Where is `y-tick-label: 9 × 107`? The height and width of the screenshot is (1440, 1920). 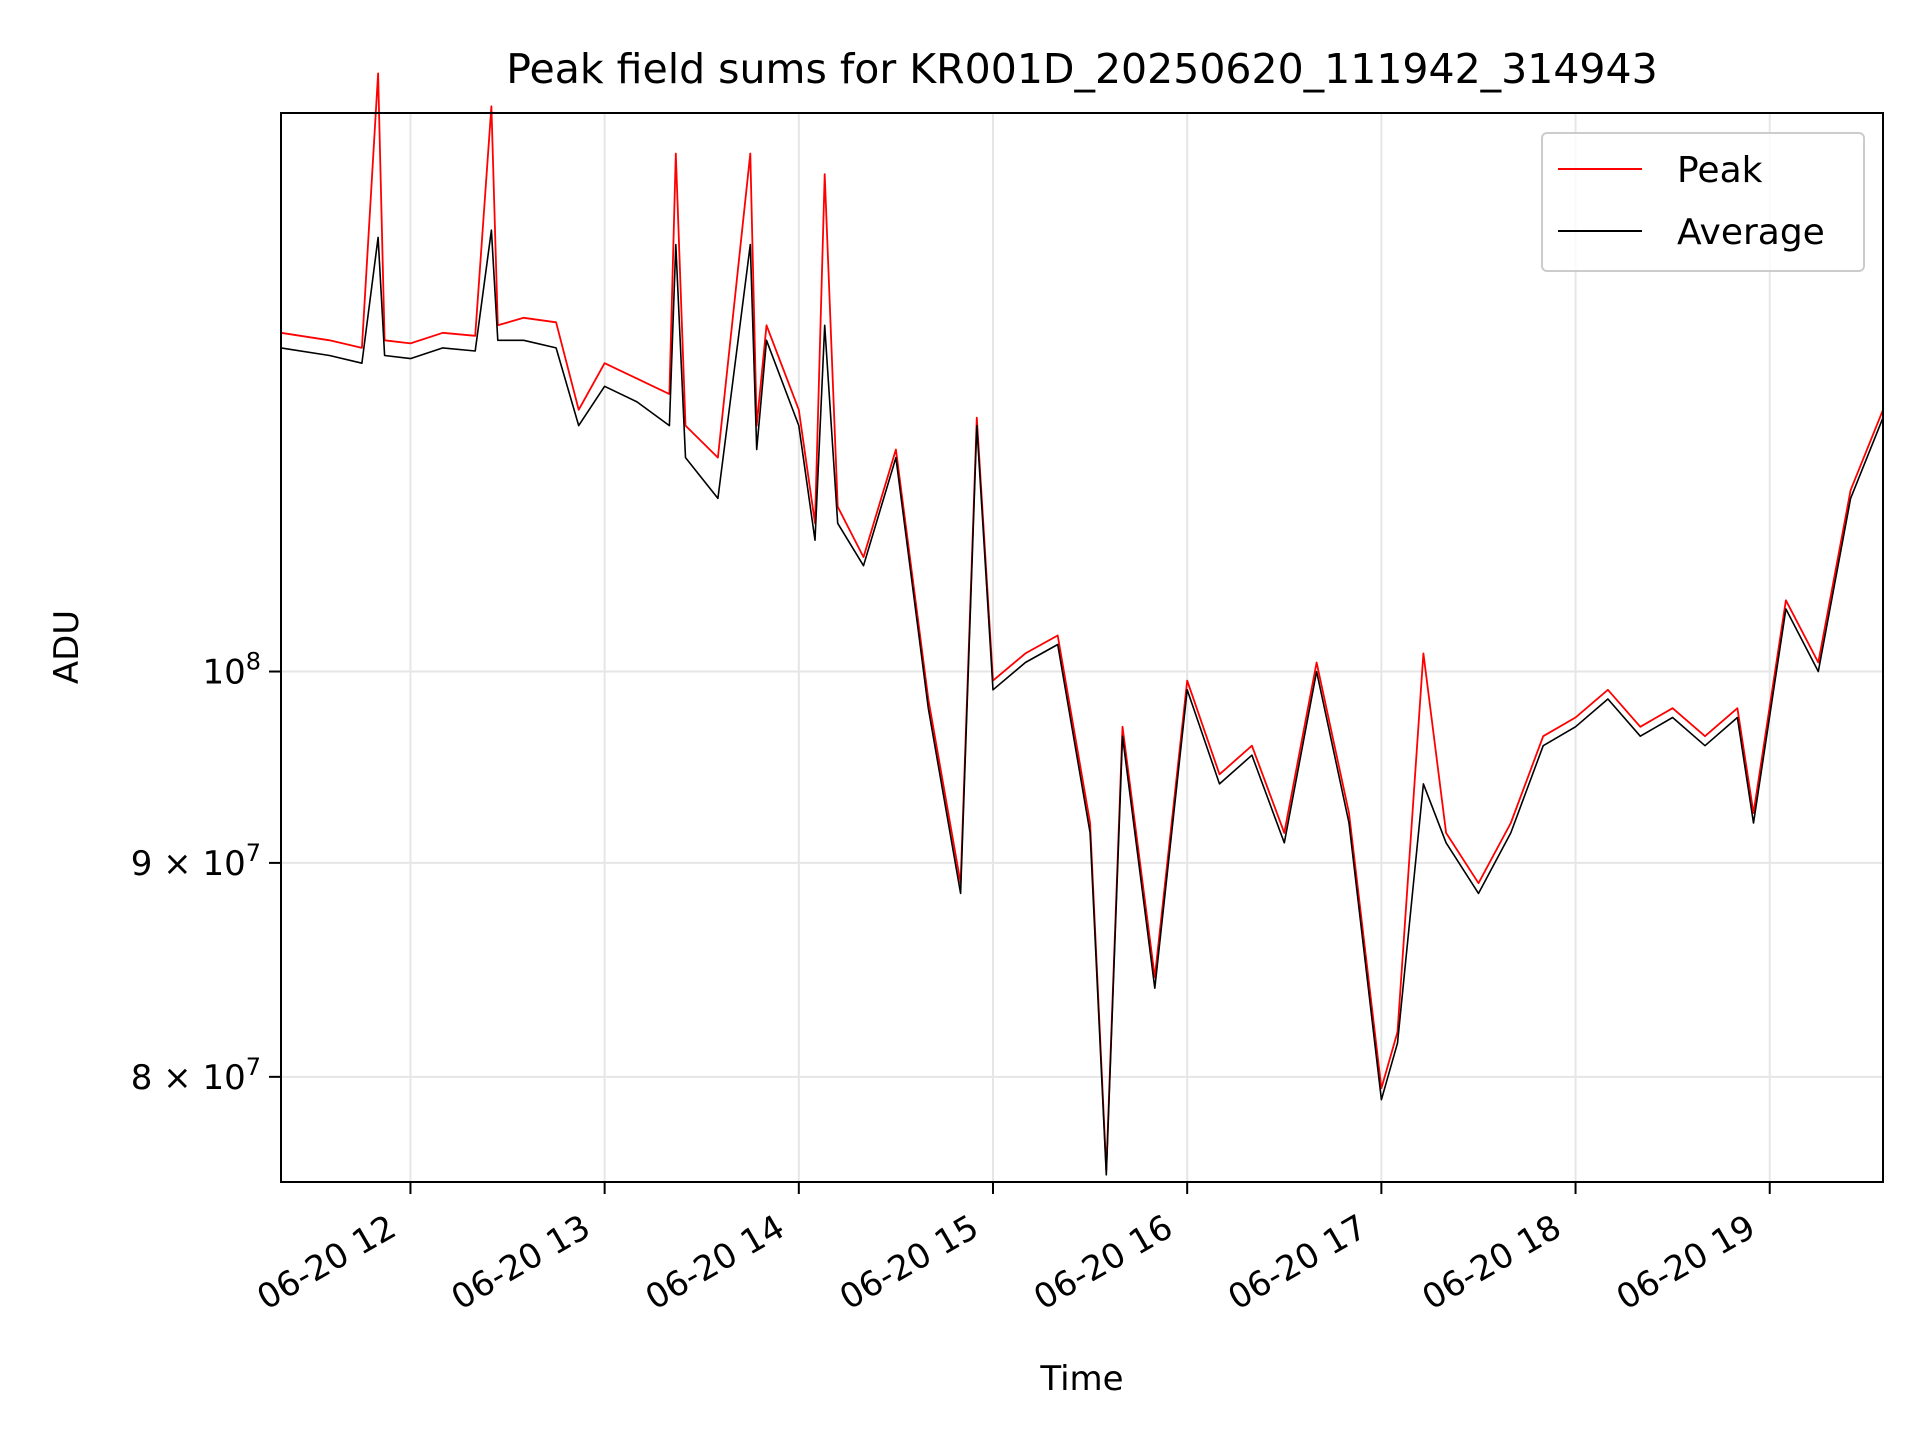
y-tick-label: 9 × 107 is located at coordinates (196, 861).